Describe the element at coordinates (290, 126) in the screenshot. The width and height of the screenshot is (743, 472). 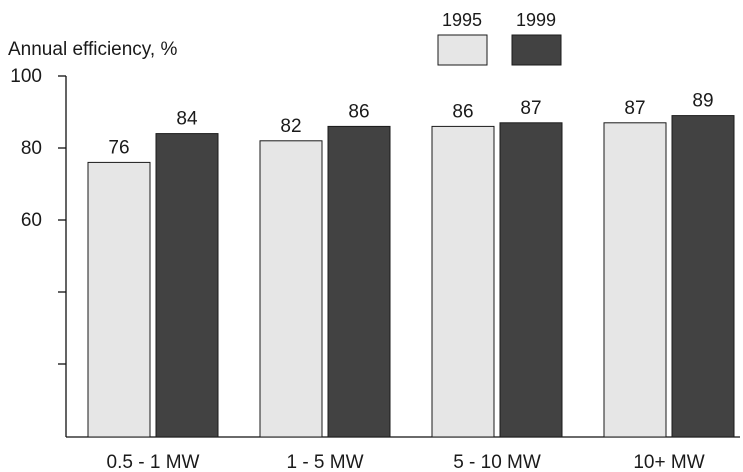
I see `data-label: 82` at that location.